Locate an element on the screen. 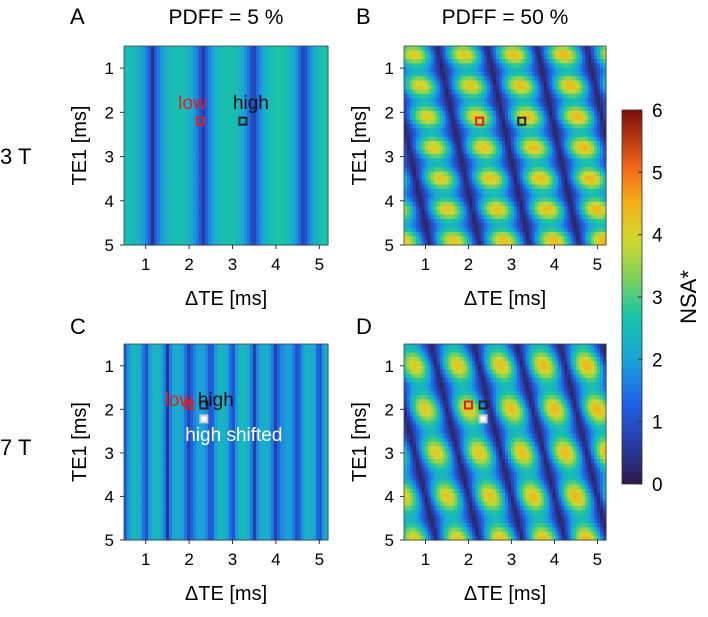 The width and height of the screenshot is (708, 617). row-label-3t: 3 T is located at coordinates (15, 156).